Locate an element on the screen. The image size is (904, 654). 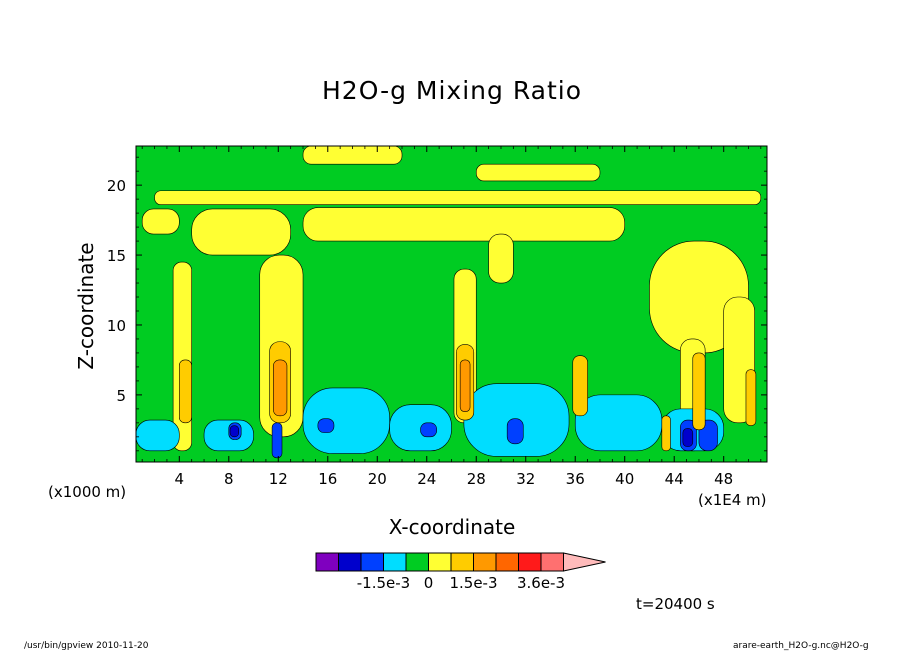
x-tick-label: 44 is located at coordinates (674, 479).